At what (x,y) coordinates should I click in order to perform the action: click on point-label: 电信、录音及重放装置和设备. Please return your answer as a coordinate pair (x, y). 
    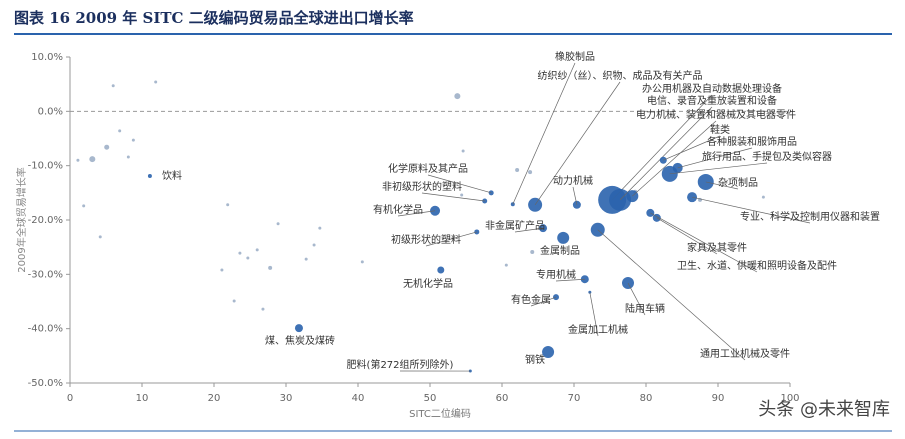
    Looking at the image, I should click on (712, 100).